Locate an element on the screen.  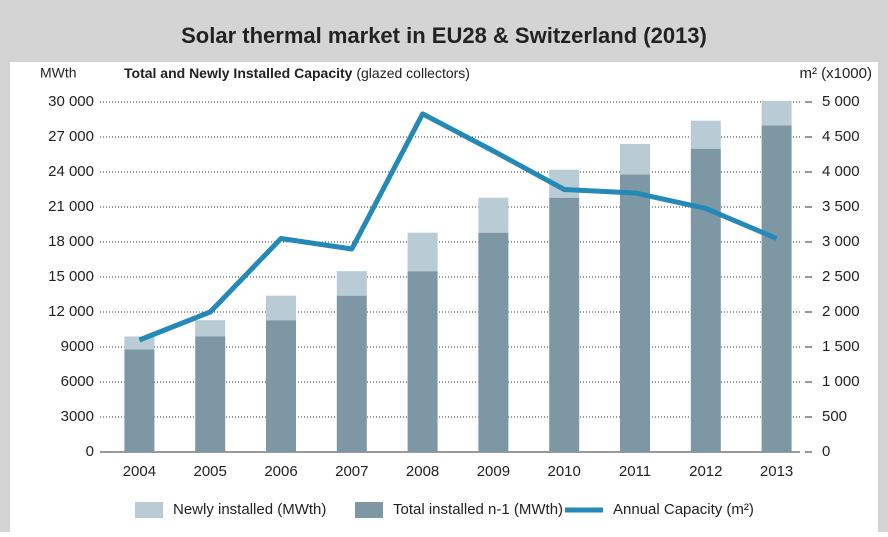
legend-label: Total installed n-1 (MWth) is located at coordinates (478, 509).